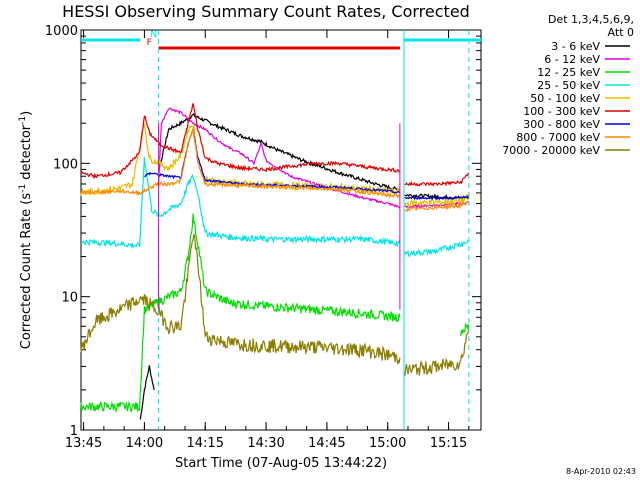 This screenshot has height=480, width=640. I want to click on legend-label: 300 - 800 keV, so click(561, 124).